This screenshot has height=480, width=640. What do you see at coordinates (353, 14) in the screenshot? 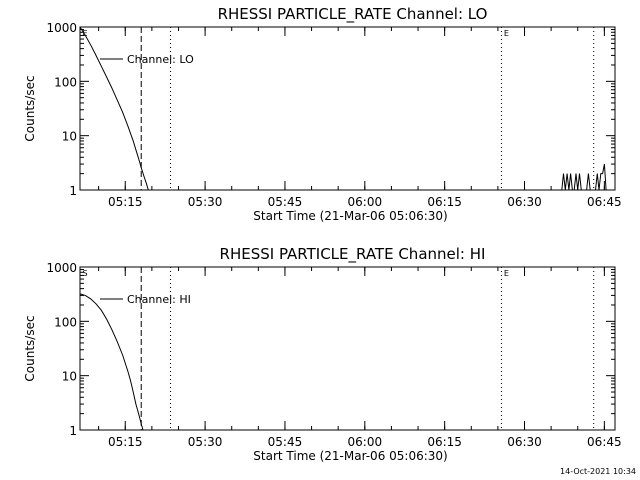
I see `chart-title: RHESSI PARTICLE_RATE Channel: LO` at bounding box center [353, 14].